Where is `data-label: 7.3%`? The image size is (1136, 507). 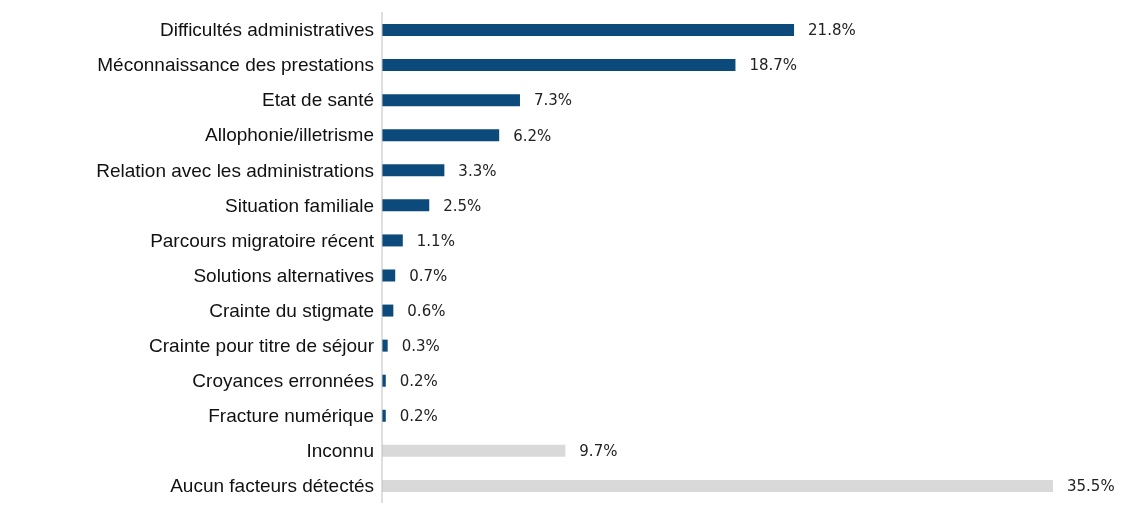
data-label: 7.3% is located at coordinates (553, 100).